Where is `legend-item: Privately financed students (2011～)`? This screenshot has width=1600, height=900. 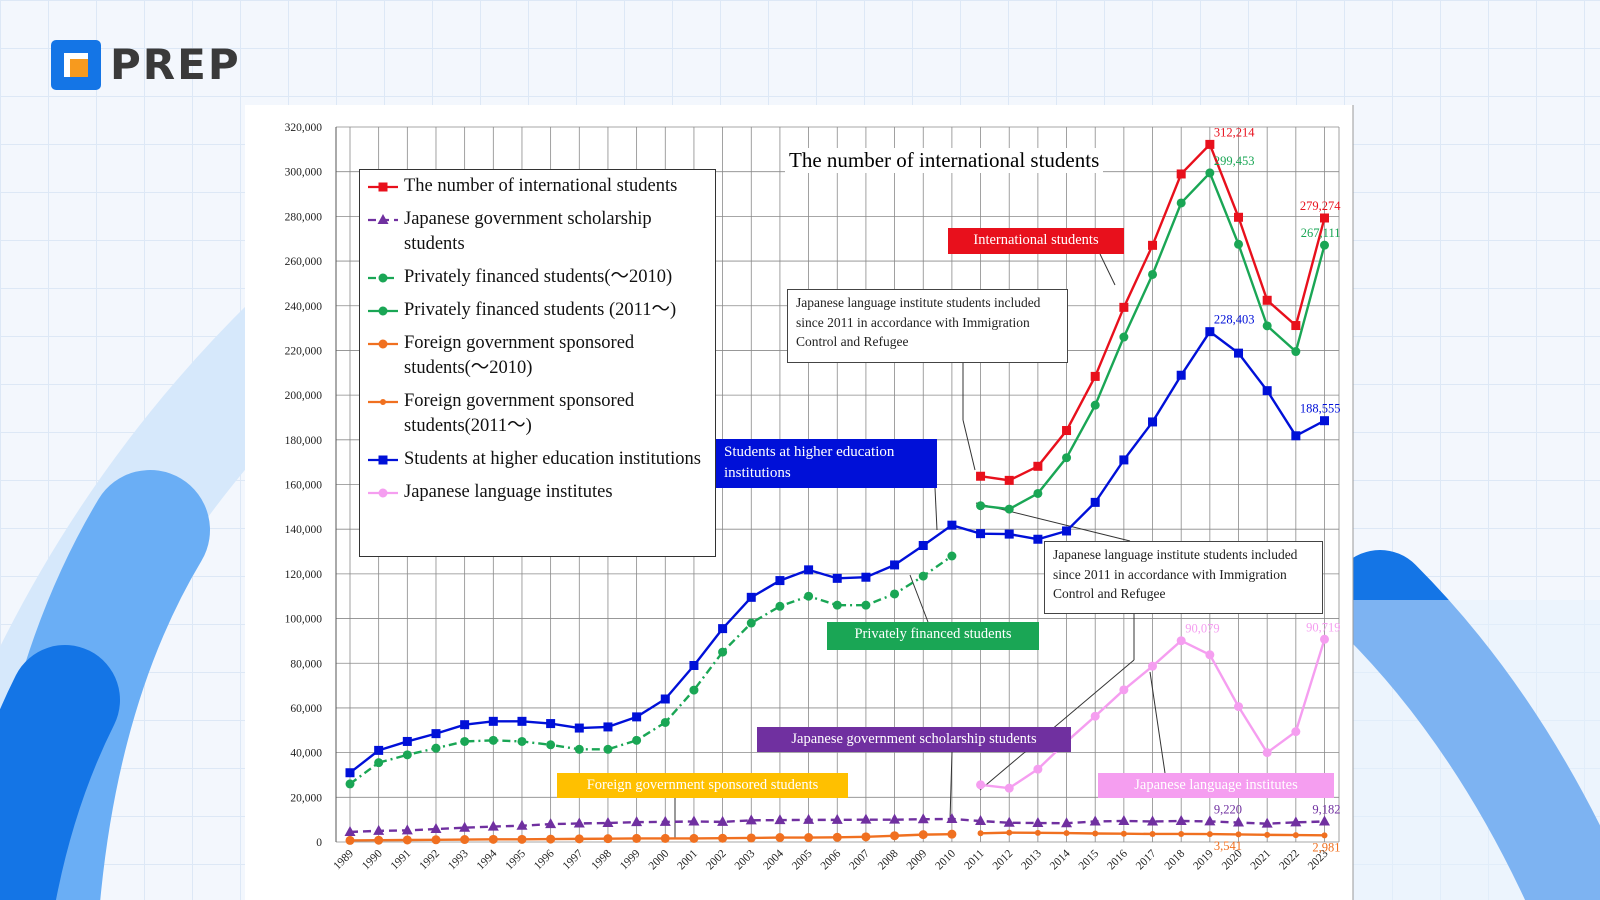 legend-item: Privately financed students (2011～) is located at coordinates (536, 310).